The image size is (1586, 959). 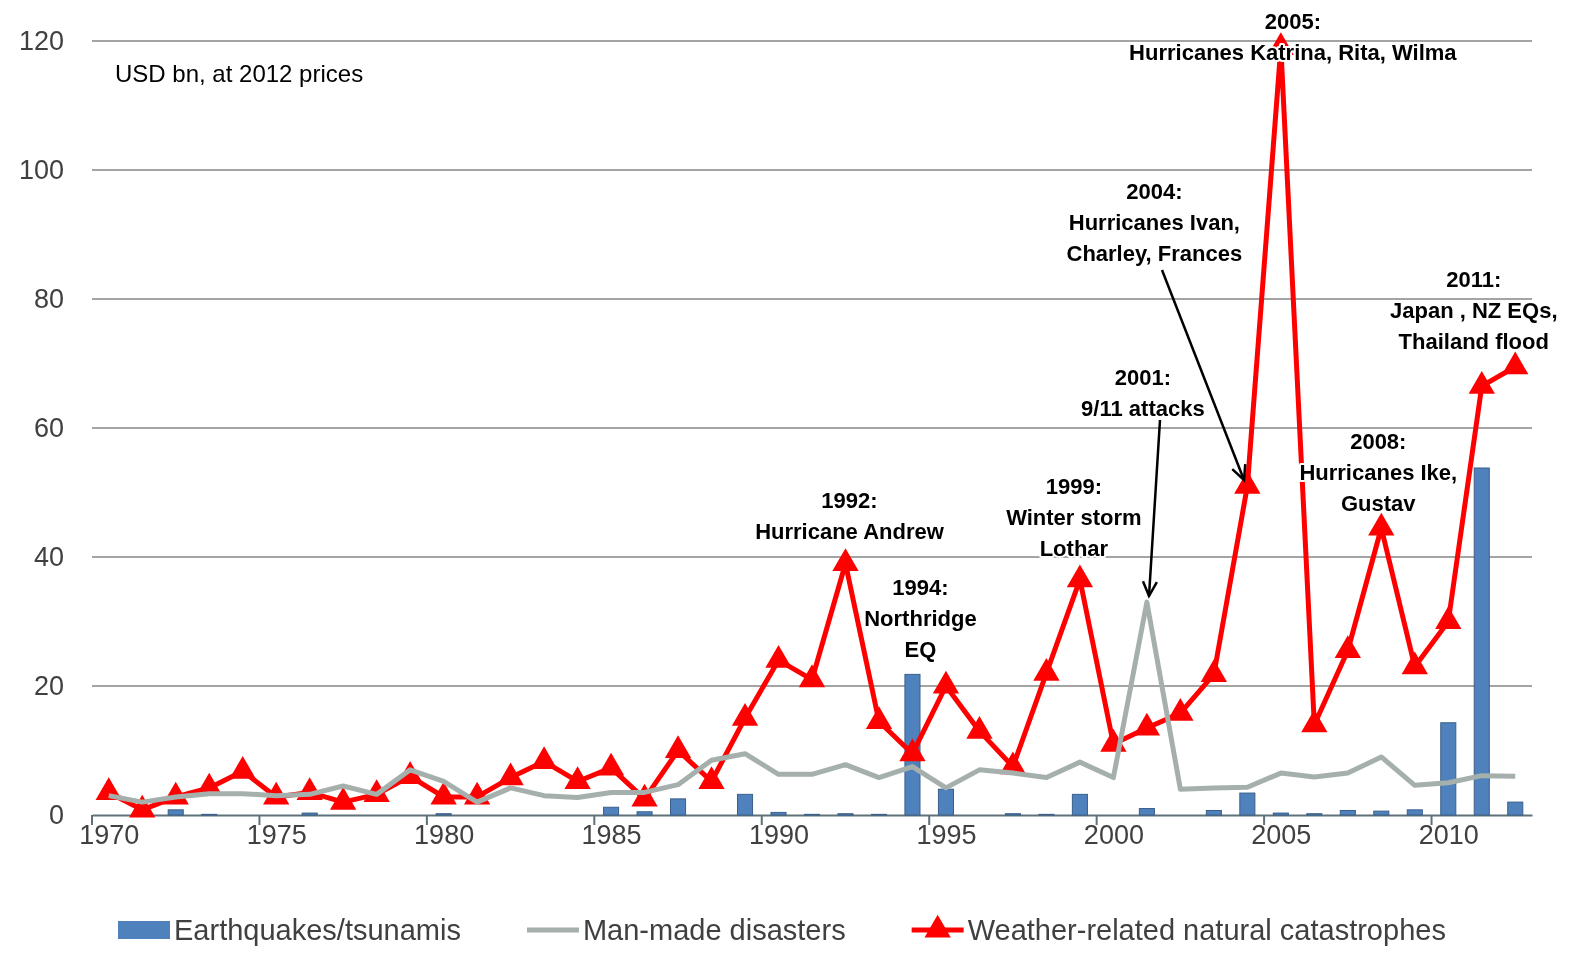 I want to click on y-tick-label: 120, so click(x=41, y=41).